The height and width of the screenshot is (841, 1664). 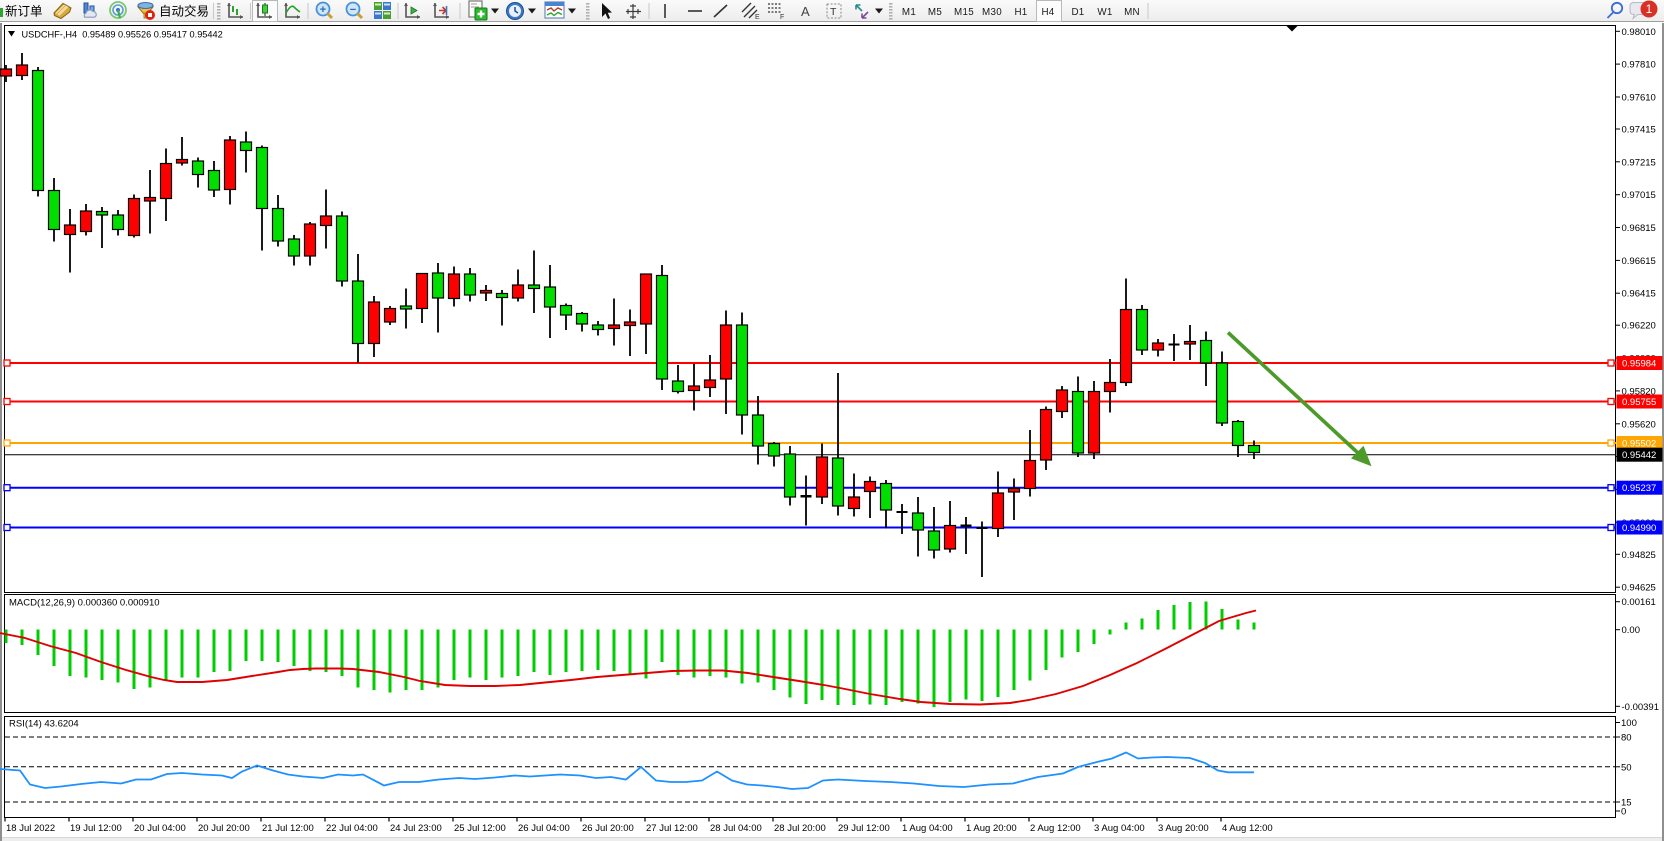 I want to click on svg-text:MACD(12,26,9) 0.000360 0.00091: MACD(12,26,9) 0.000360 0.000910, so click(x=84, y=603).